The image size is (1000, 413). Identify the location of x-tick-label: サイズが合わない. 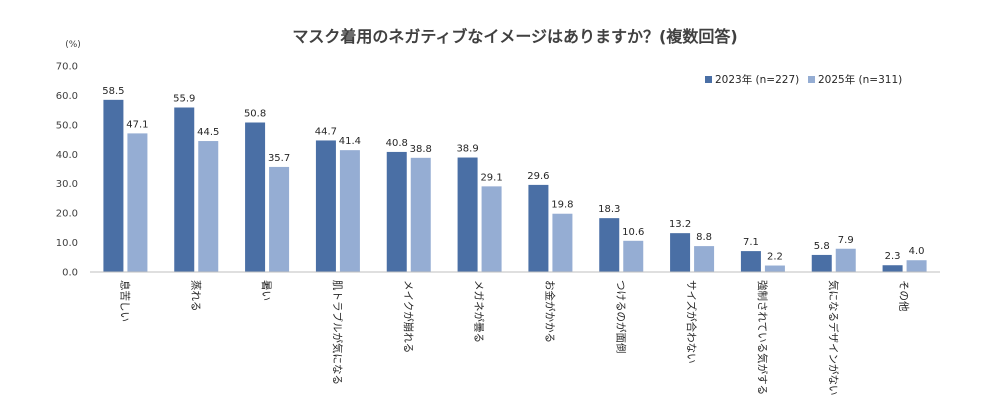
(691, 322).